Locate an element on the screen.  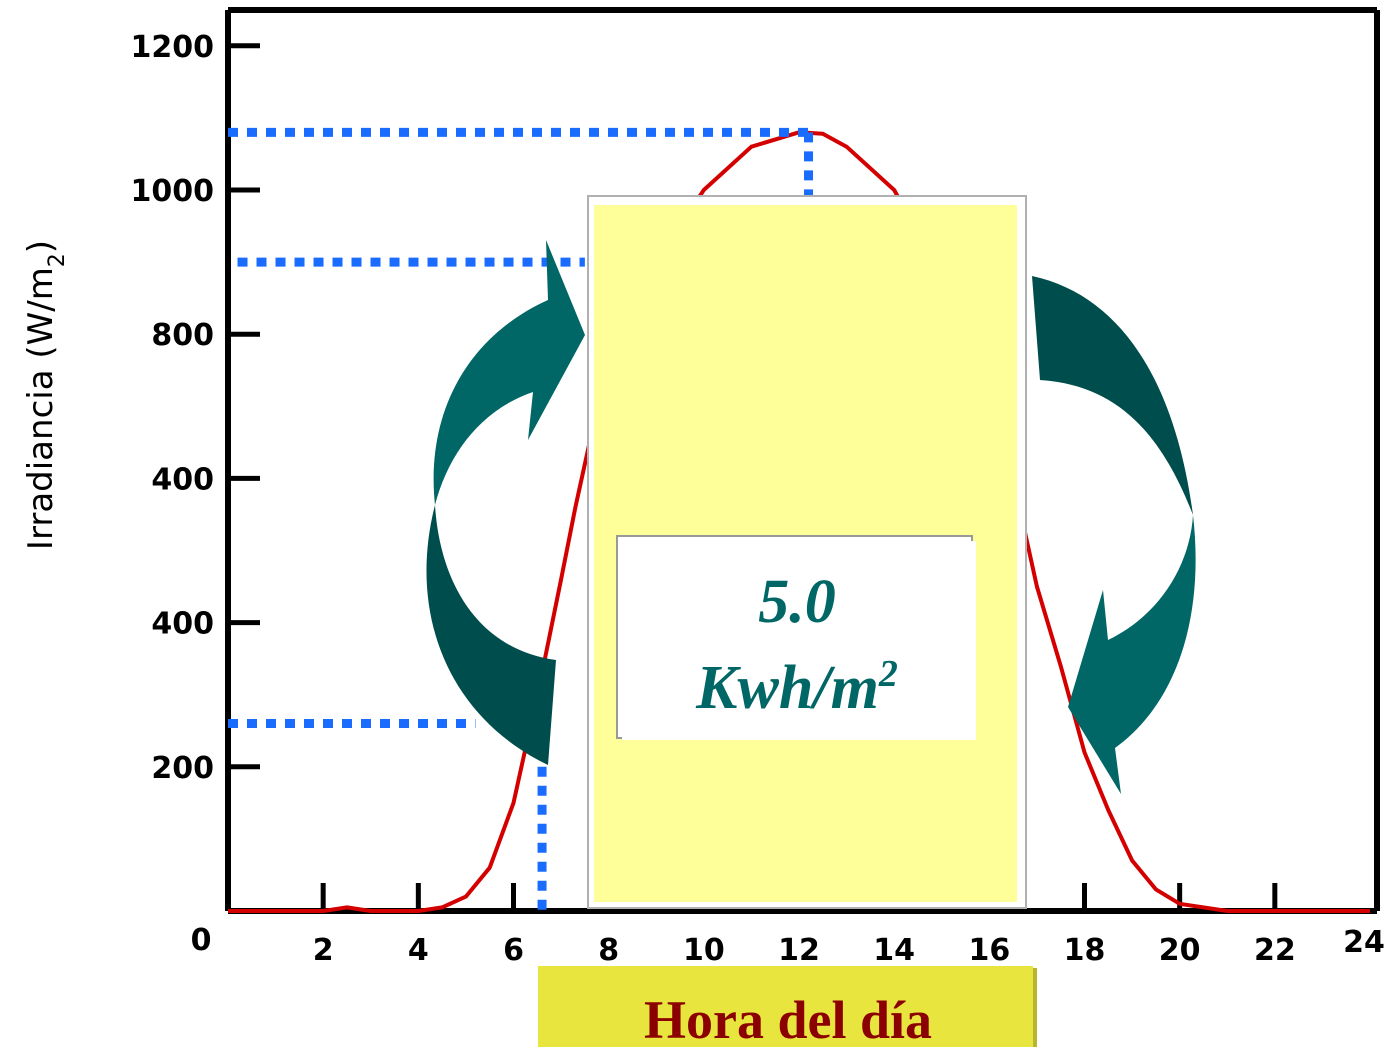
x-tick-label: 20 is located at coordinates (1180, 950).